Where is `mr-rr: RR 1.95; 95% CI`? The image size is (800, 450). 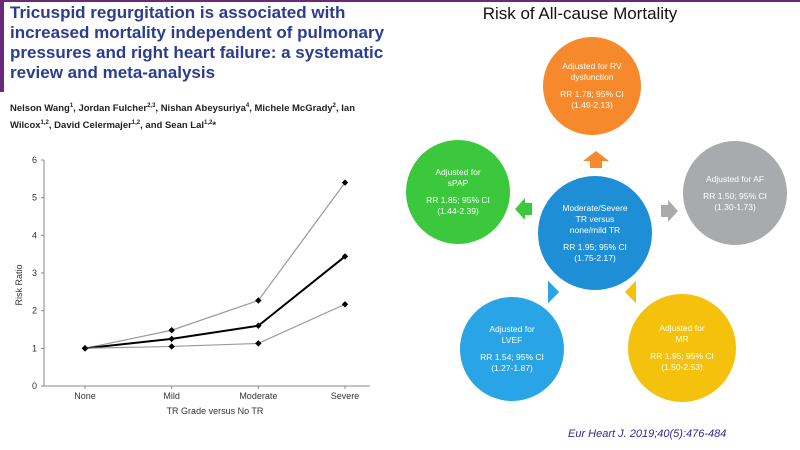
mr-rr: RR 1.95; 95% CI is located at coordinates (682, 356).